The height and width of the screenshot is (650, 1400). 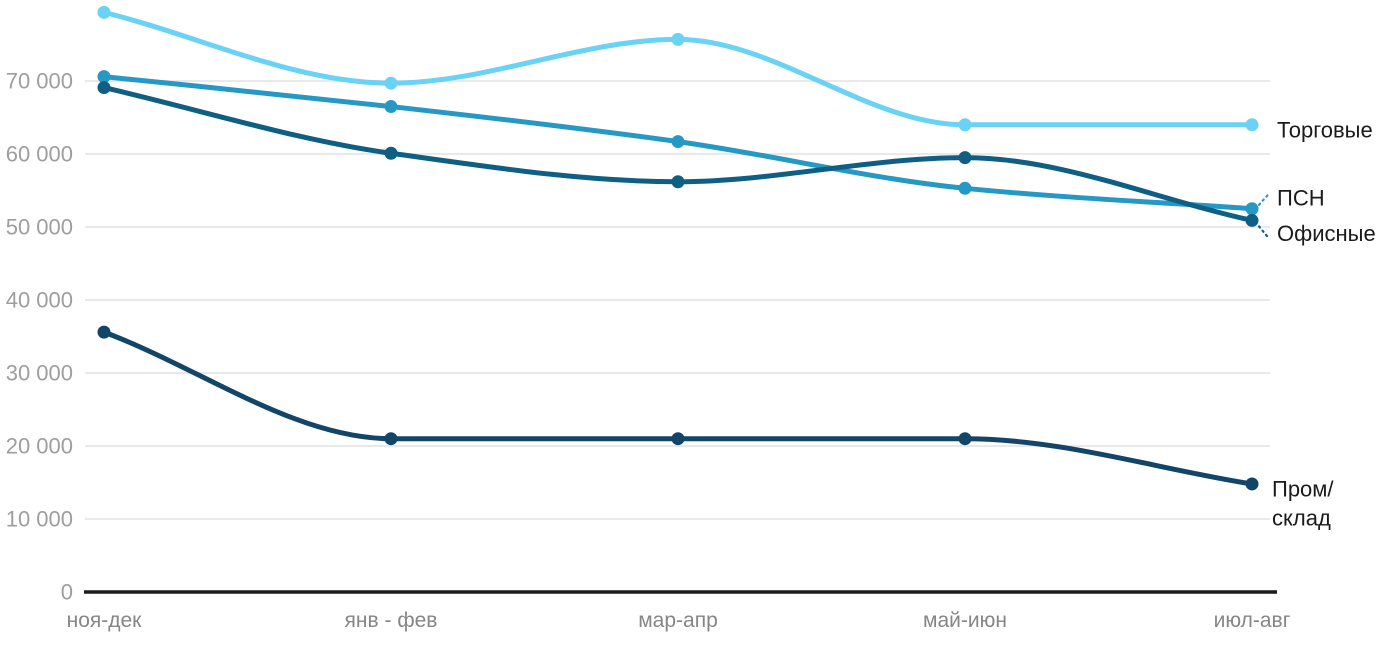 I want to click on y-tick-label: 10 000, so click(x=39, y=519).